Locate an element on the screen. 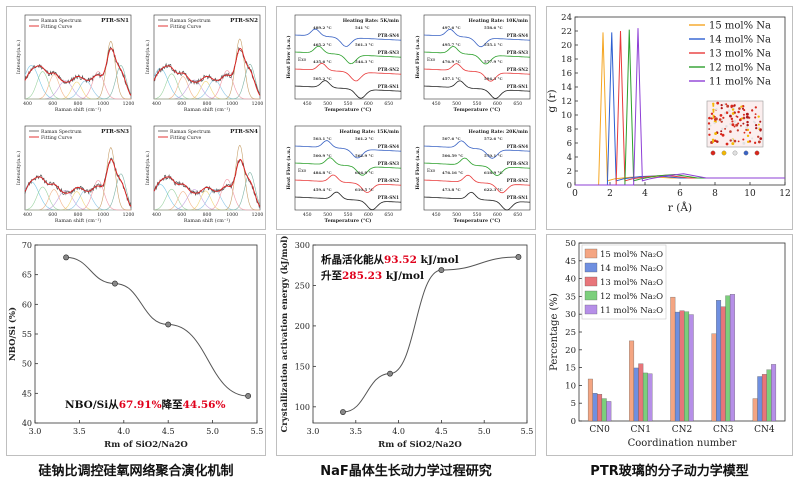 The width and height of the screenshot is (799, 480). legend-label: 13 mol% Na₂O is located at coordinates (631, 283).